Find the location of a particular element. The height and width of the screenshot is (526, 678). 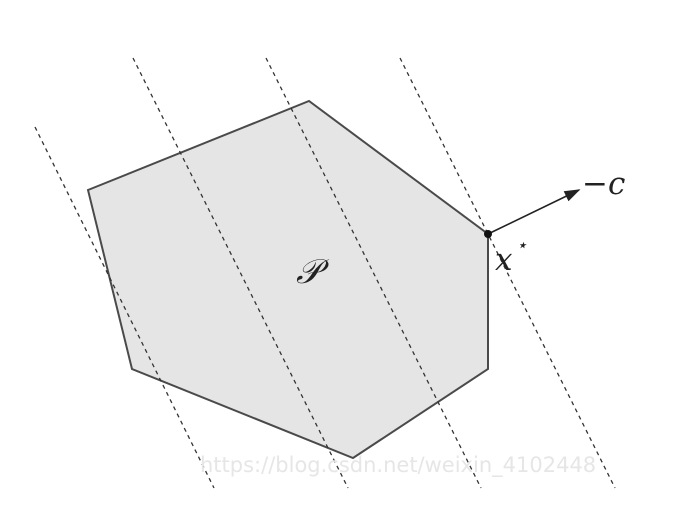

direction-arrow is located at coordinates (534, 212).